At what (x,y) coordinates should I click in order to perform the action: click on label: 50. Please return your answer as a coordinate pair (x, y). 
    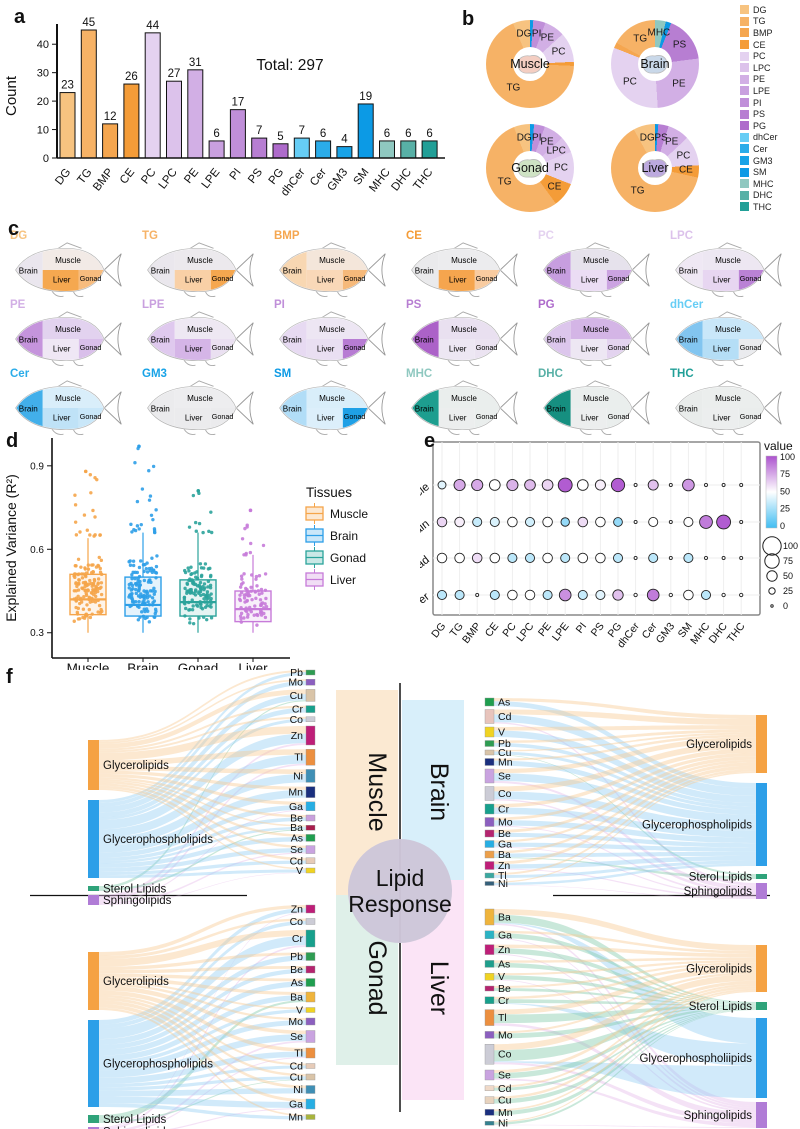
    Looking at the image, I should click on (785, 491).